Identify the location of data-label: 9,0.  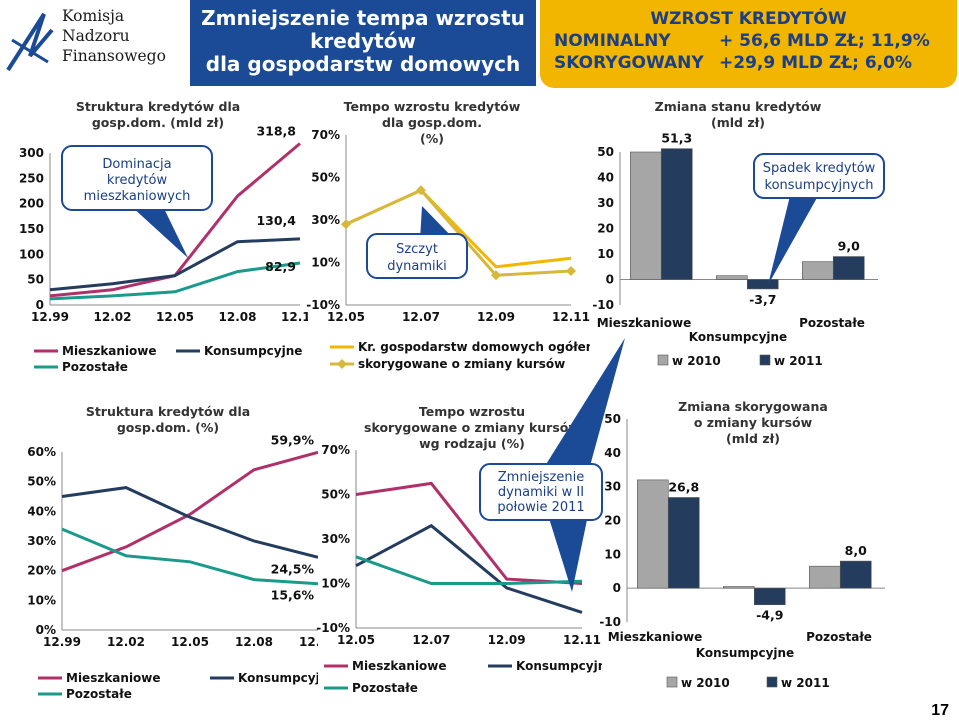
(849, 246).